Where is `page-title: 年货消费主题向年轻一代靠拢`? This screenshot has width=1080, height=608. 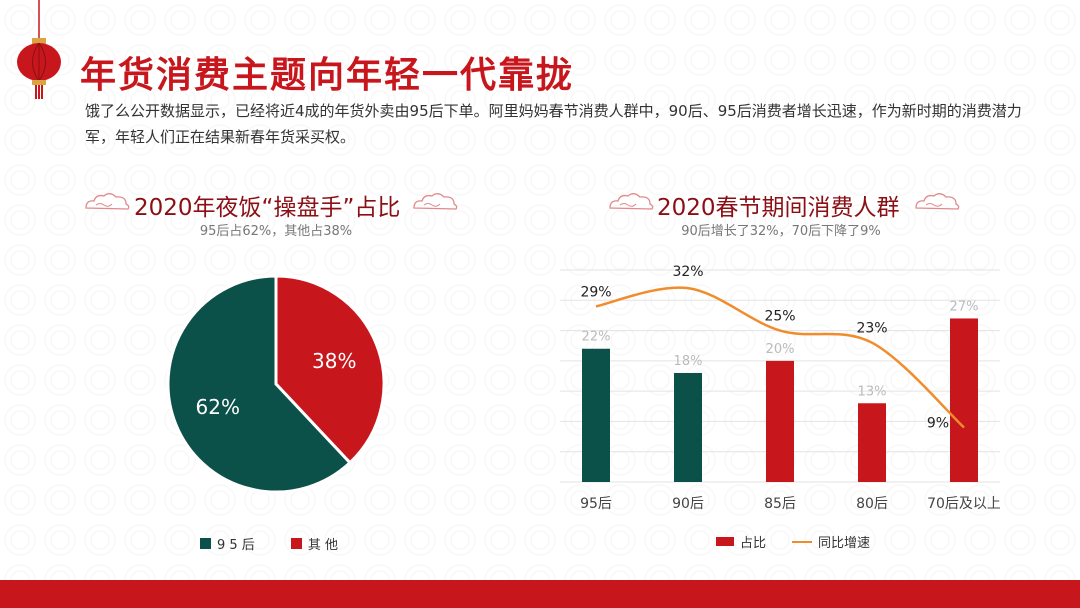 page-title: 年货消费主题向年轻一代靠拢 is located at coordinates (327, 75).